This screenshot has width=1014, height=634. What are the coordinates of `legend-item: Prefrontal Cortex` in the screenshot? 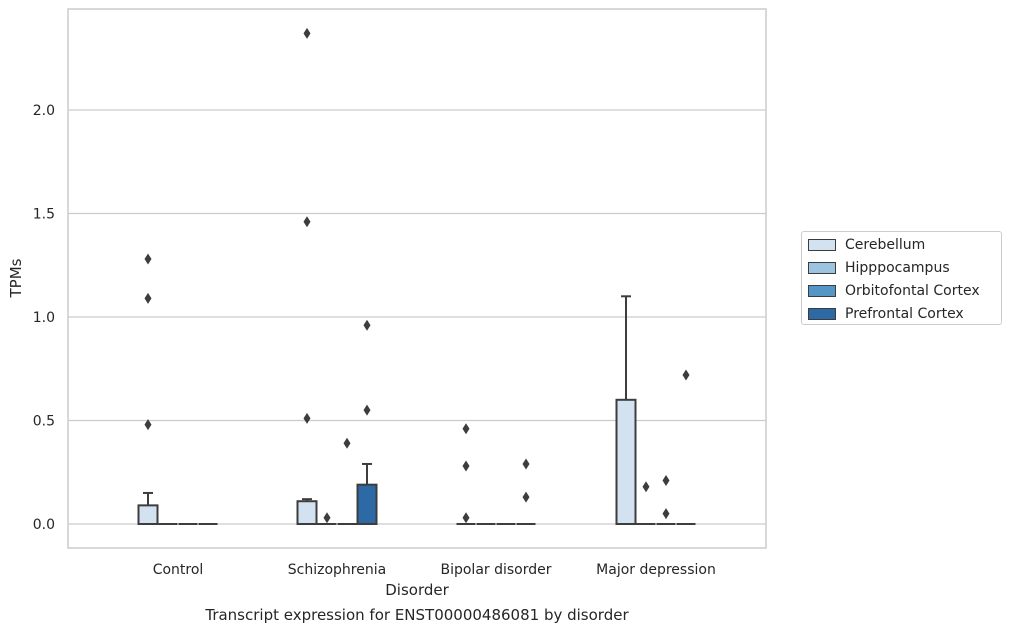 It's located at (886, 314).